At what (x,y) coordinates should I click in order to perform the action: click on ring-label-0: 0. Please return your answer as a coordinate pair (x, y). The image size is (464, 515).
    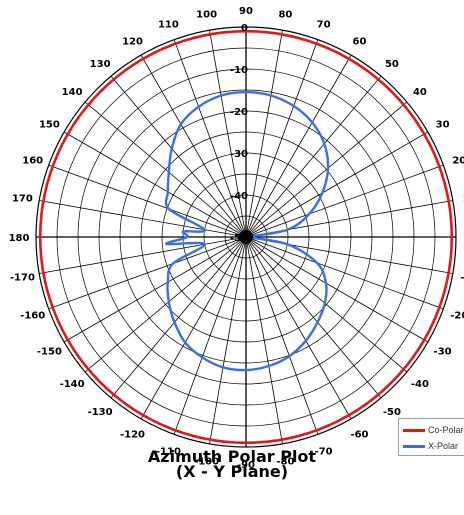
    Looking at the image, I should click on (244, 28).